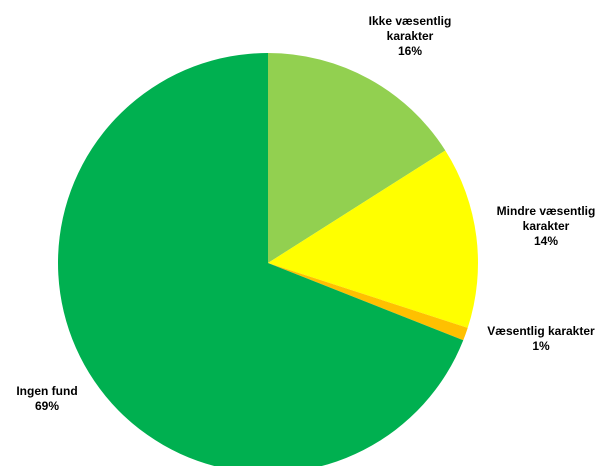 The height and width of the screenshot is (471, 602). What do you see at coordinates (541, 346) in the screenshot?
I see `data-label-value: 1%` at bounding box center [541, 346].